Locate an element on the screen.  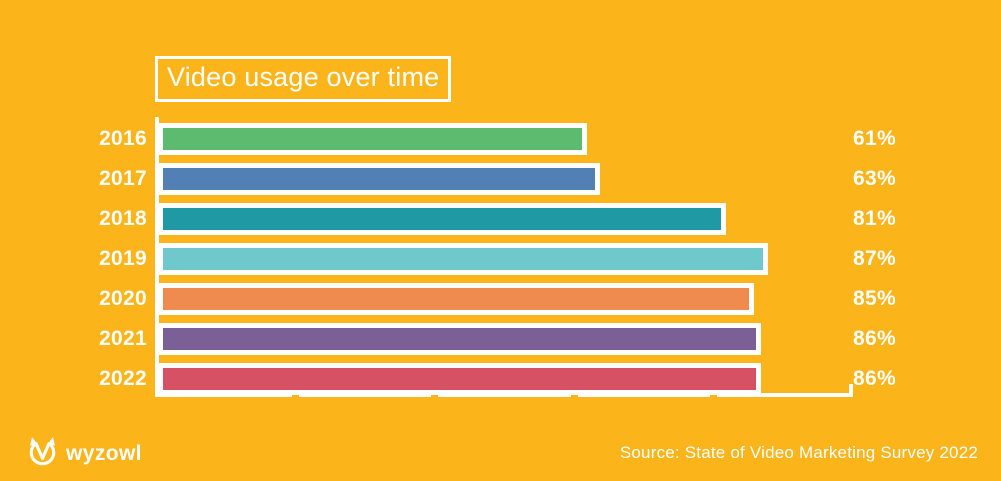
chart-title: Video usage over time is located at coordinates (303, 77).